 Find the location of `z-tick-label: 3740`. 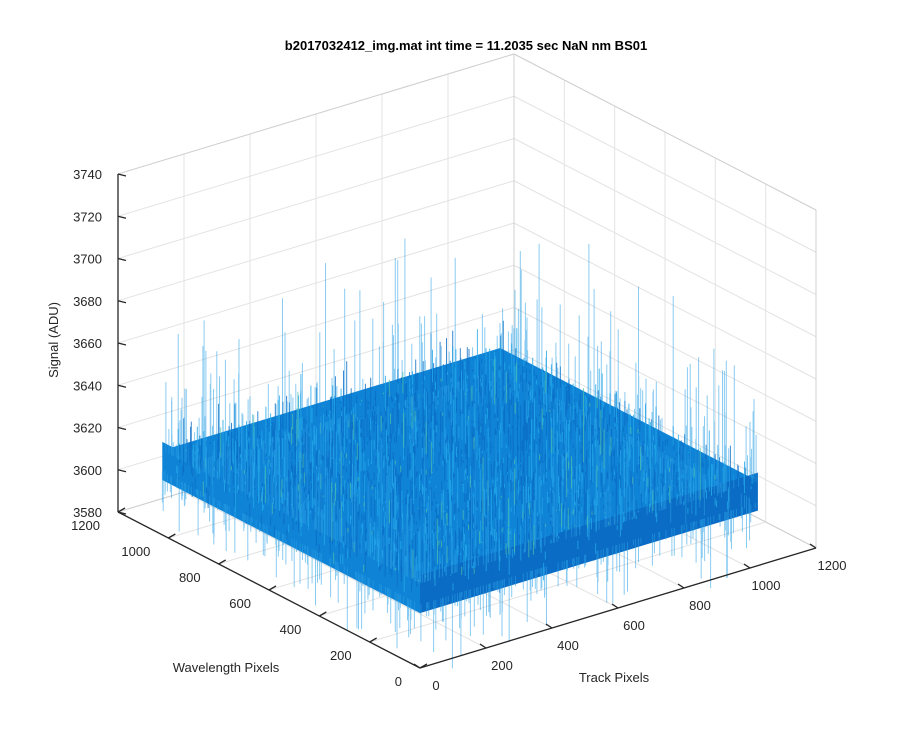

z-tick-label: 3740 is located at coordinates (87, 174).